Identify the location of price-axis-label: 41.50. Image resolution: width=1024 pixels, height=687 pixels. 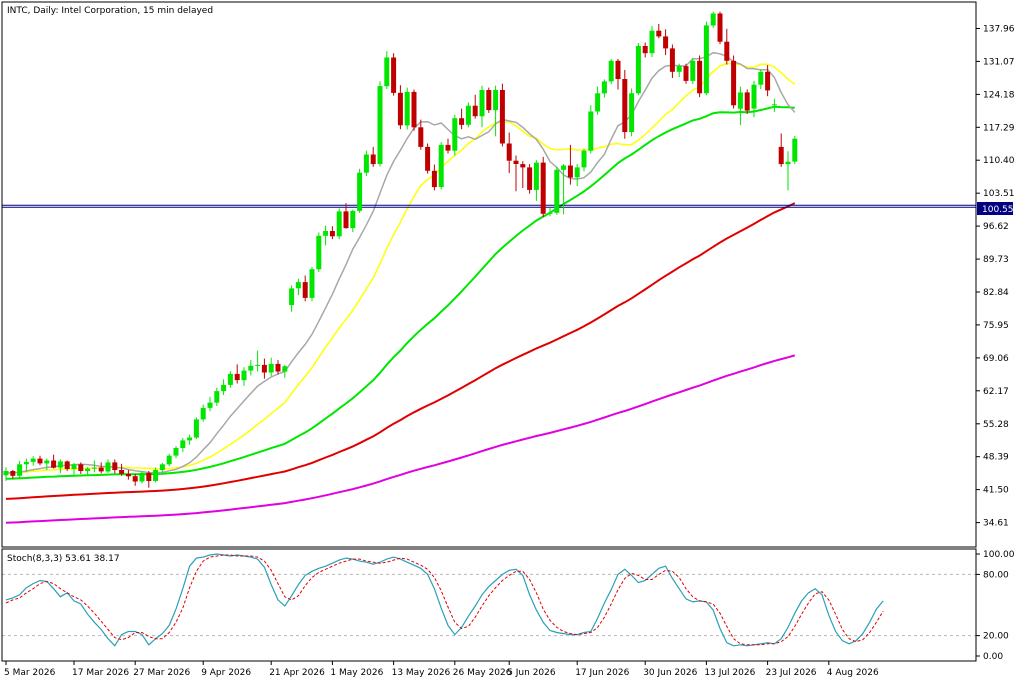
(996, 491).